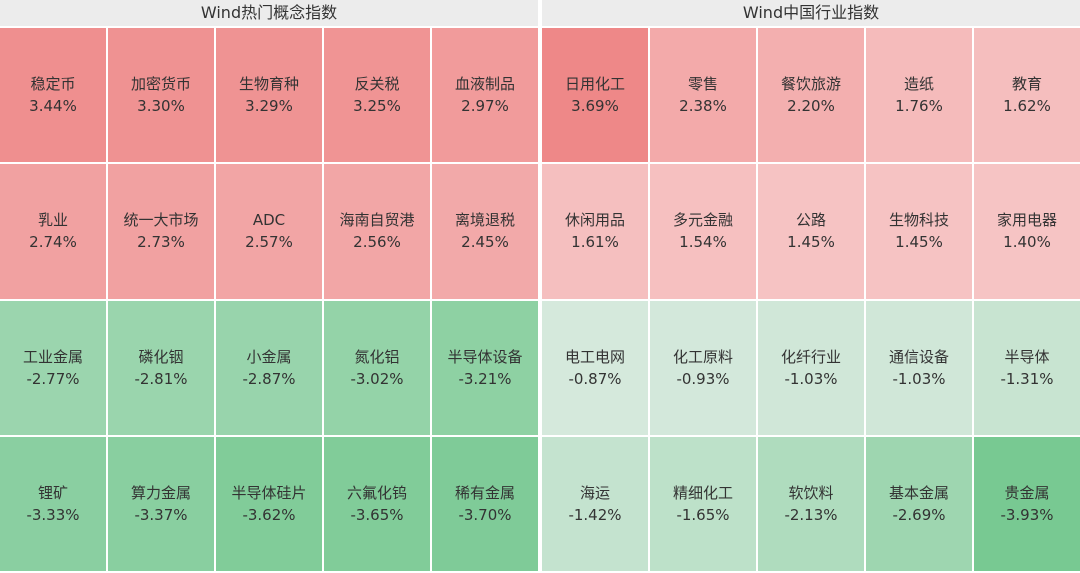 Image resolution: width=1080 pixels, height=573 pixels. I want to click on tile: ADC 2.57%, so click(269, 231).